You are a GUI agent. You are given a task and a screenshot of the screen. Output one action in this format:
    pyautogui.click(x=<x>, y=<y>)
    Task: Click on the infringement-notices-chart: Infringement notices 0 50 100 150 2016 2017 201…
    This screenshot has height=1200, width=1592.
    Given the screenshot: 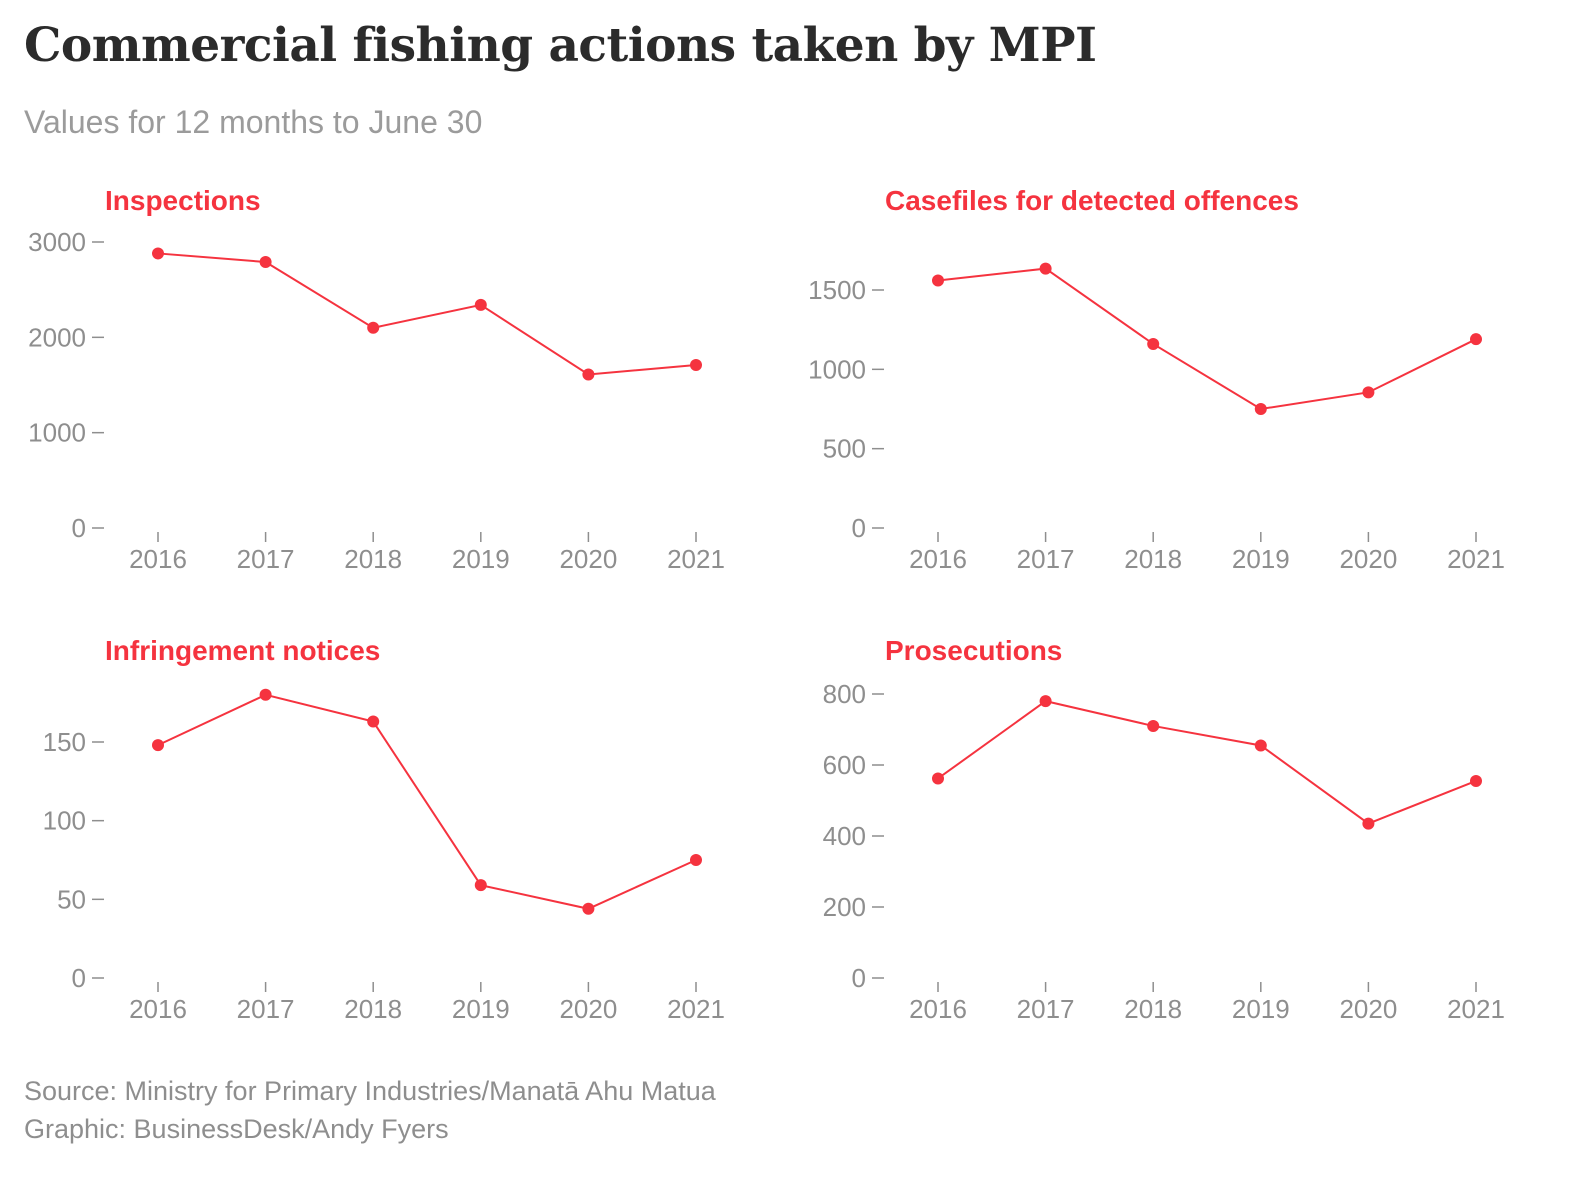 What is the action you would take?
    pyautogui.click(x=384, y=829)
    